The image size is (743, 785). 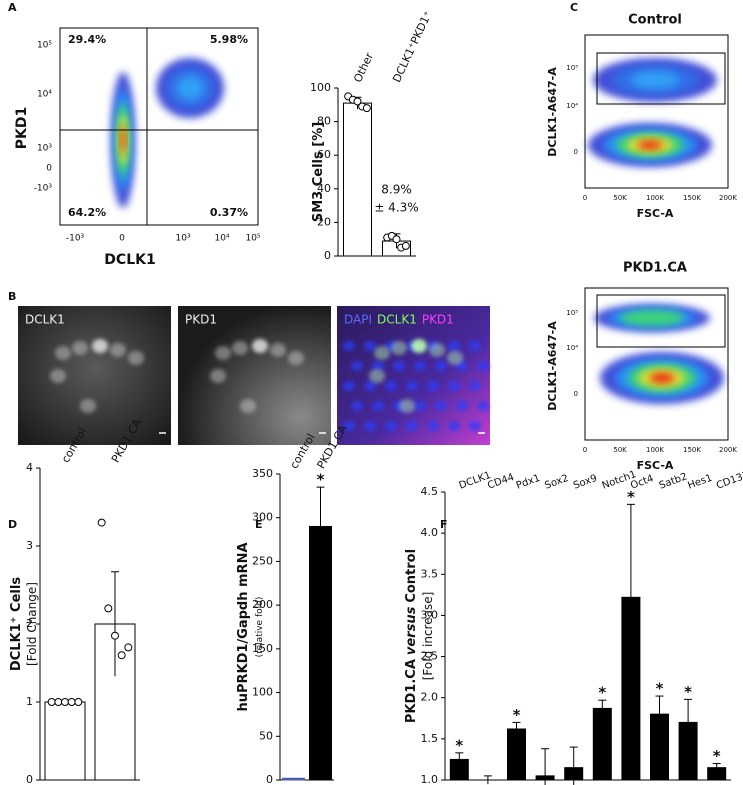 What do you see at coordinates (430, 738) in the screenshot?
I see `y-tick-label: 1.5` at bounding box center [430, 738].